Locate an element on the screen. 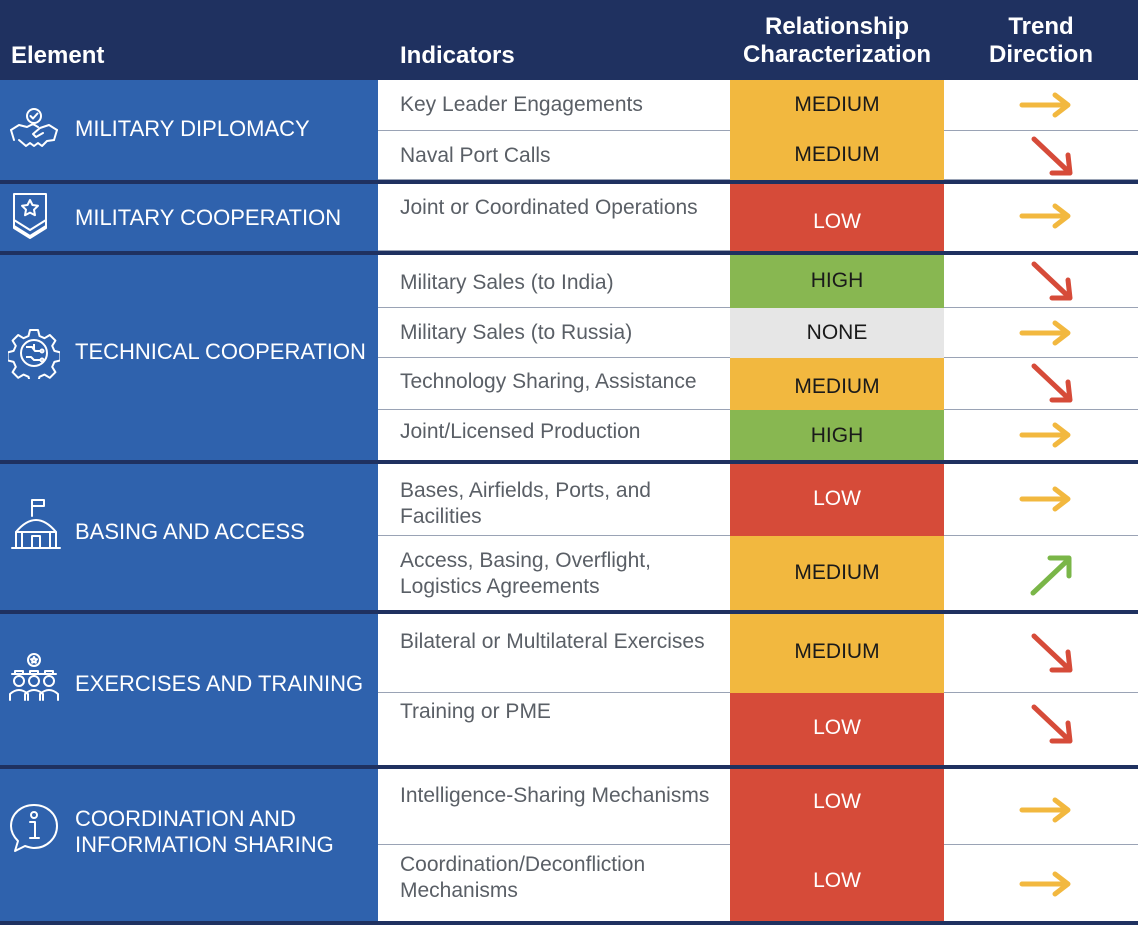  indicator-label: Training or PME is located at coordinates (475, 711).